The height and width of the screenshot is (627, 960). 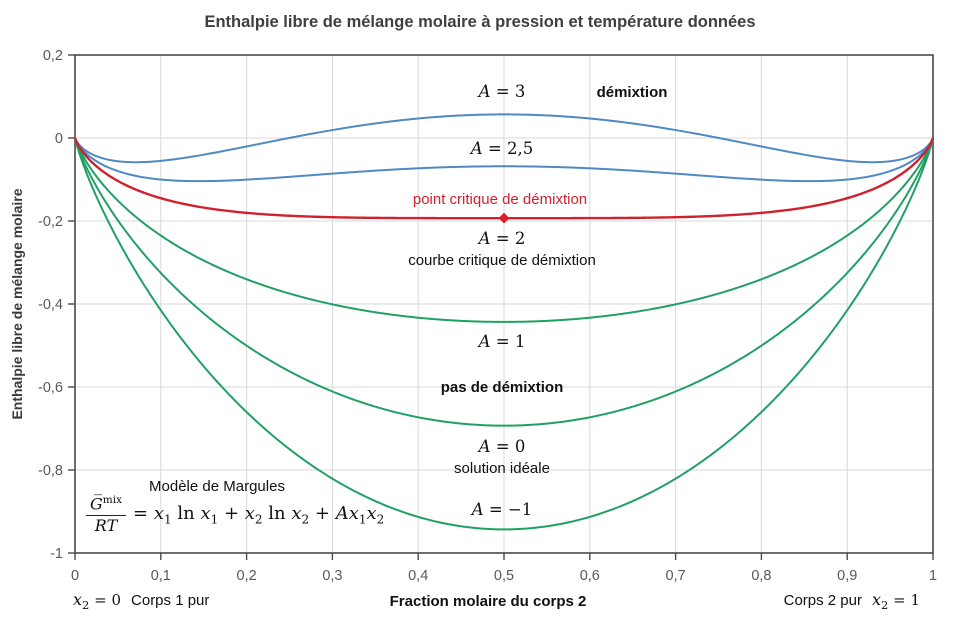 I want to click on label-a25: A = 2,5, so click(x=502, y=149).